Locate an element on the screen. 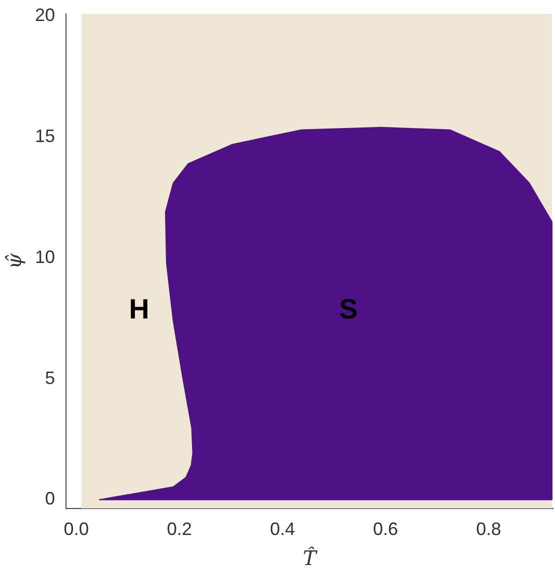 The width and height of the screenshot is (555, 576). x-tick-label: 0.2 is located at coordinates (179, 529).